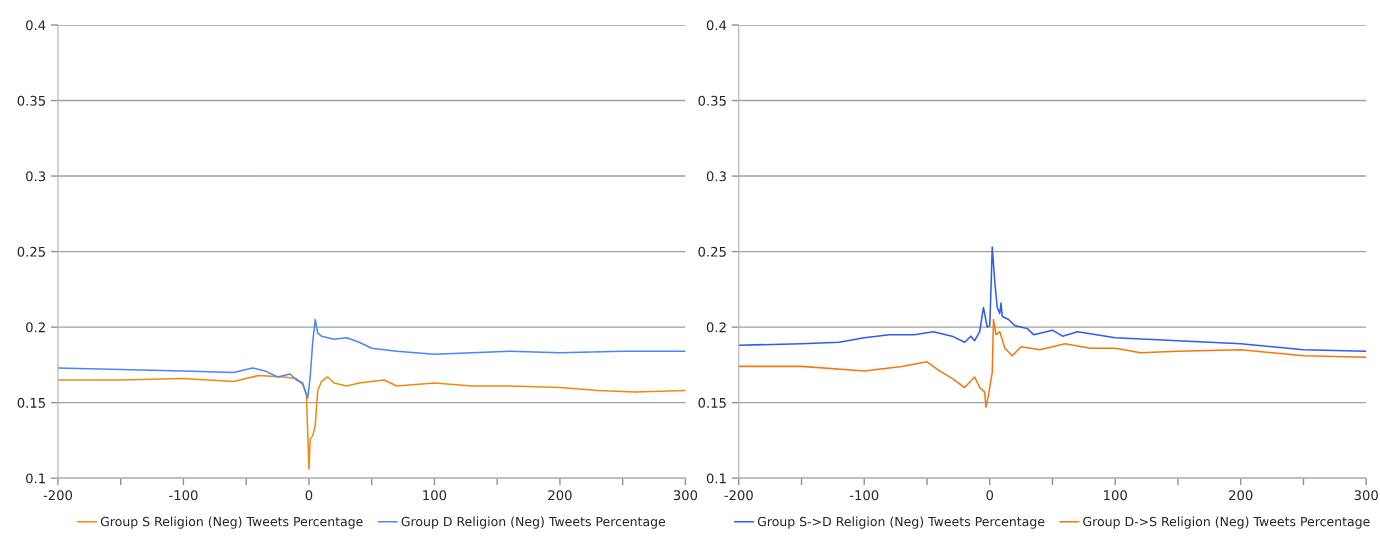 This screenshot has height=556, width=1380. Describe the element at coordinates (901, 522) in the screenshot. I see `legend-label: Group S->D Religion (Neg) Tweets Percentage` at that location.